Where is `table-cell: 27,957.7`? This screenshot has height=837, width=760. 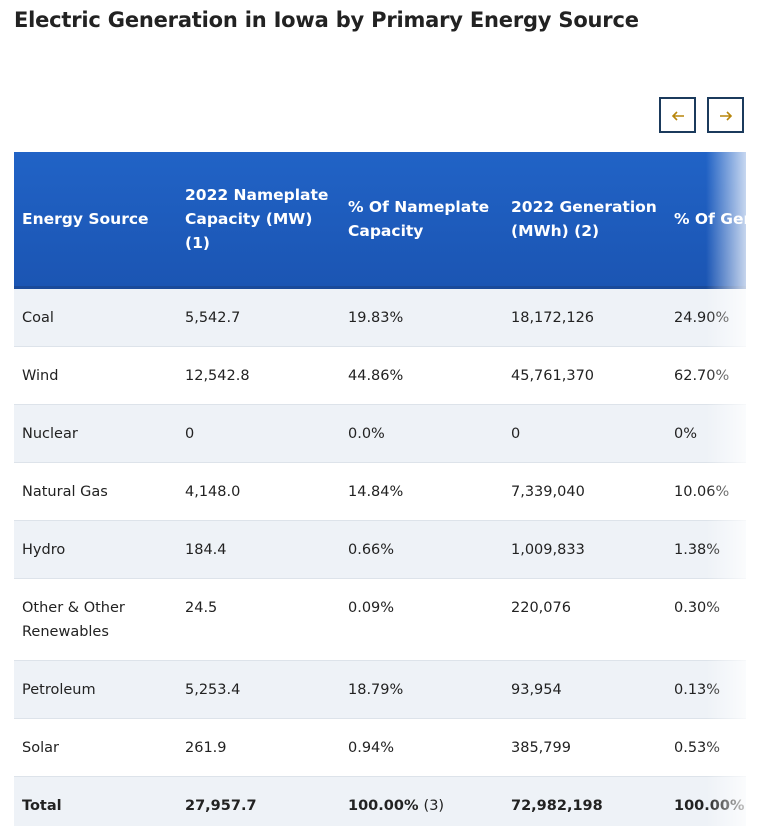
table-cell: 27,957.7 is located at coordinates (221, 806).